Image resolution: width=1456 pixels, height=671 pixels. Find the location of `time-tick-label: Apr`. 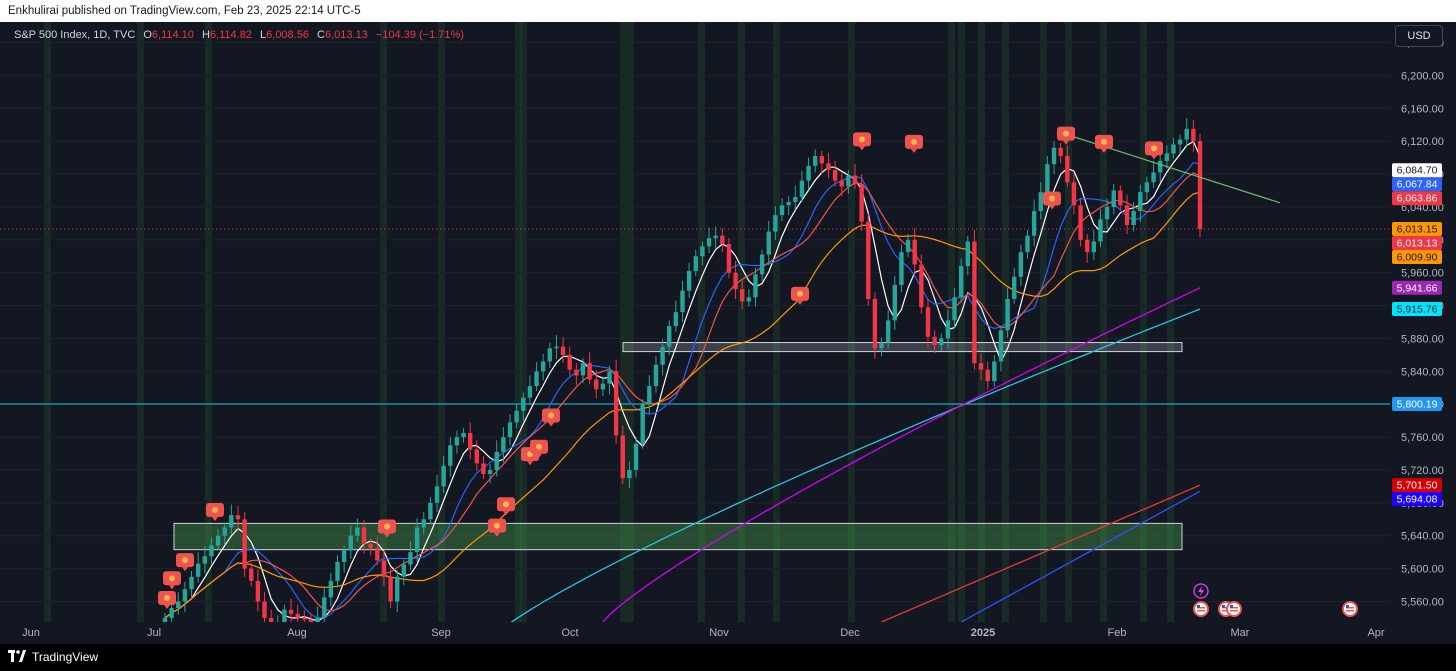

time-tick-label: Apr is located at coordinates (1375, 633).